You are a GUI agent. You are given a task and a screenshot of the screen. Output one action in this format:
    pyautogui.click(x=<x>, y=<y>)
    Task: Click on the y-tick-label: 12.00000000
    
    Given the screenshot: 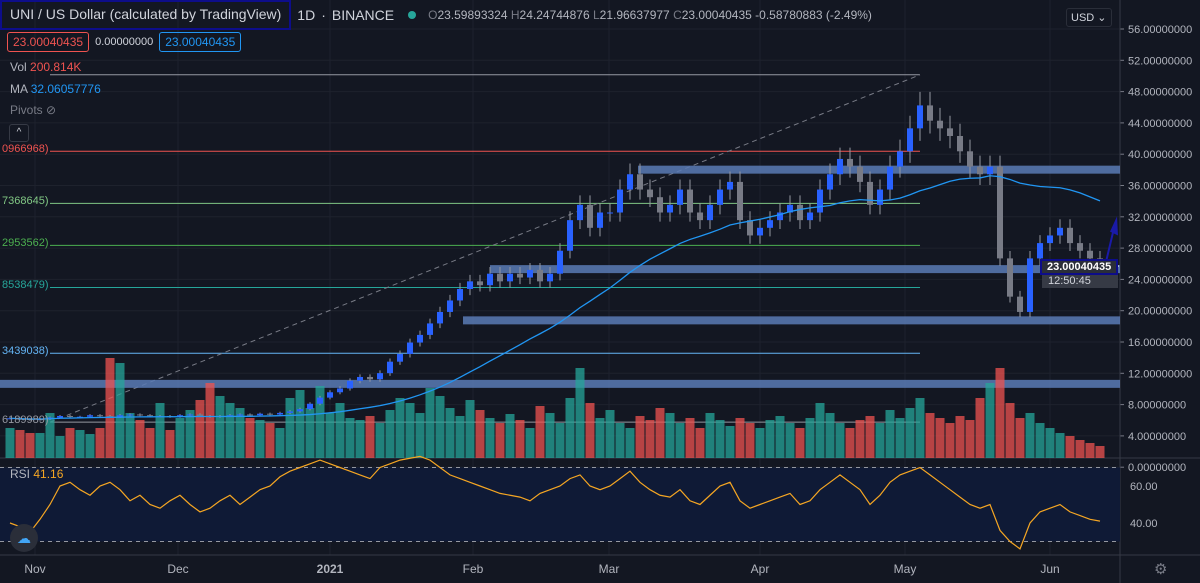 What is the action you would take?
    pyautogui.click(x=1160, y=374)
    